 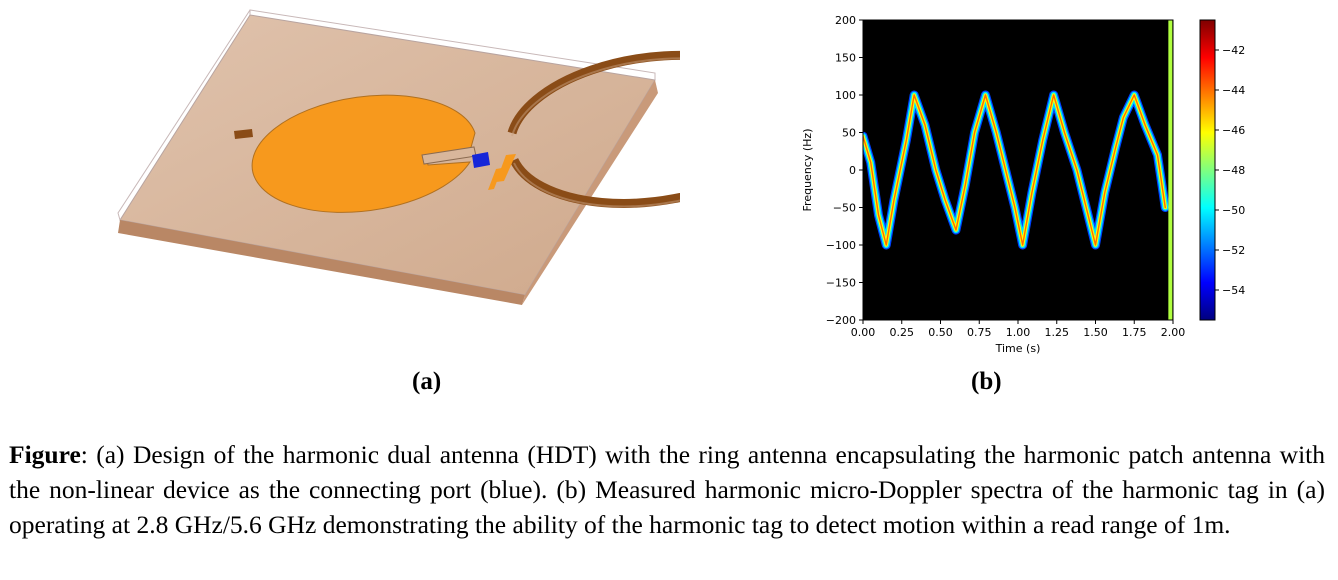 I want to click on caption-lead: Figure, so click(x=45, y=454).